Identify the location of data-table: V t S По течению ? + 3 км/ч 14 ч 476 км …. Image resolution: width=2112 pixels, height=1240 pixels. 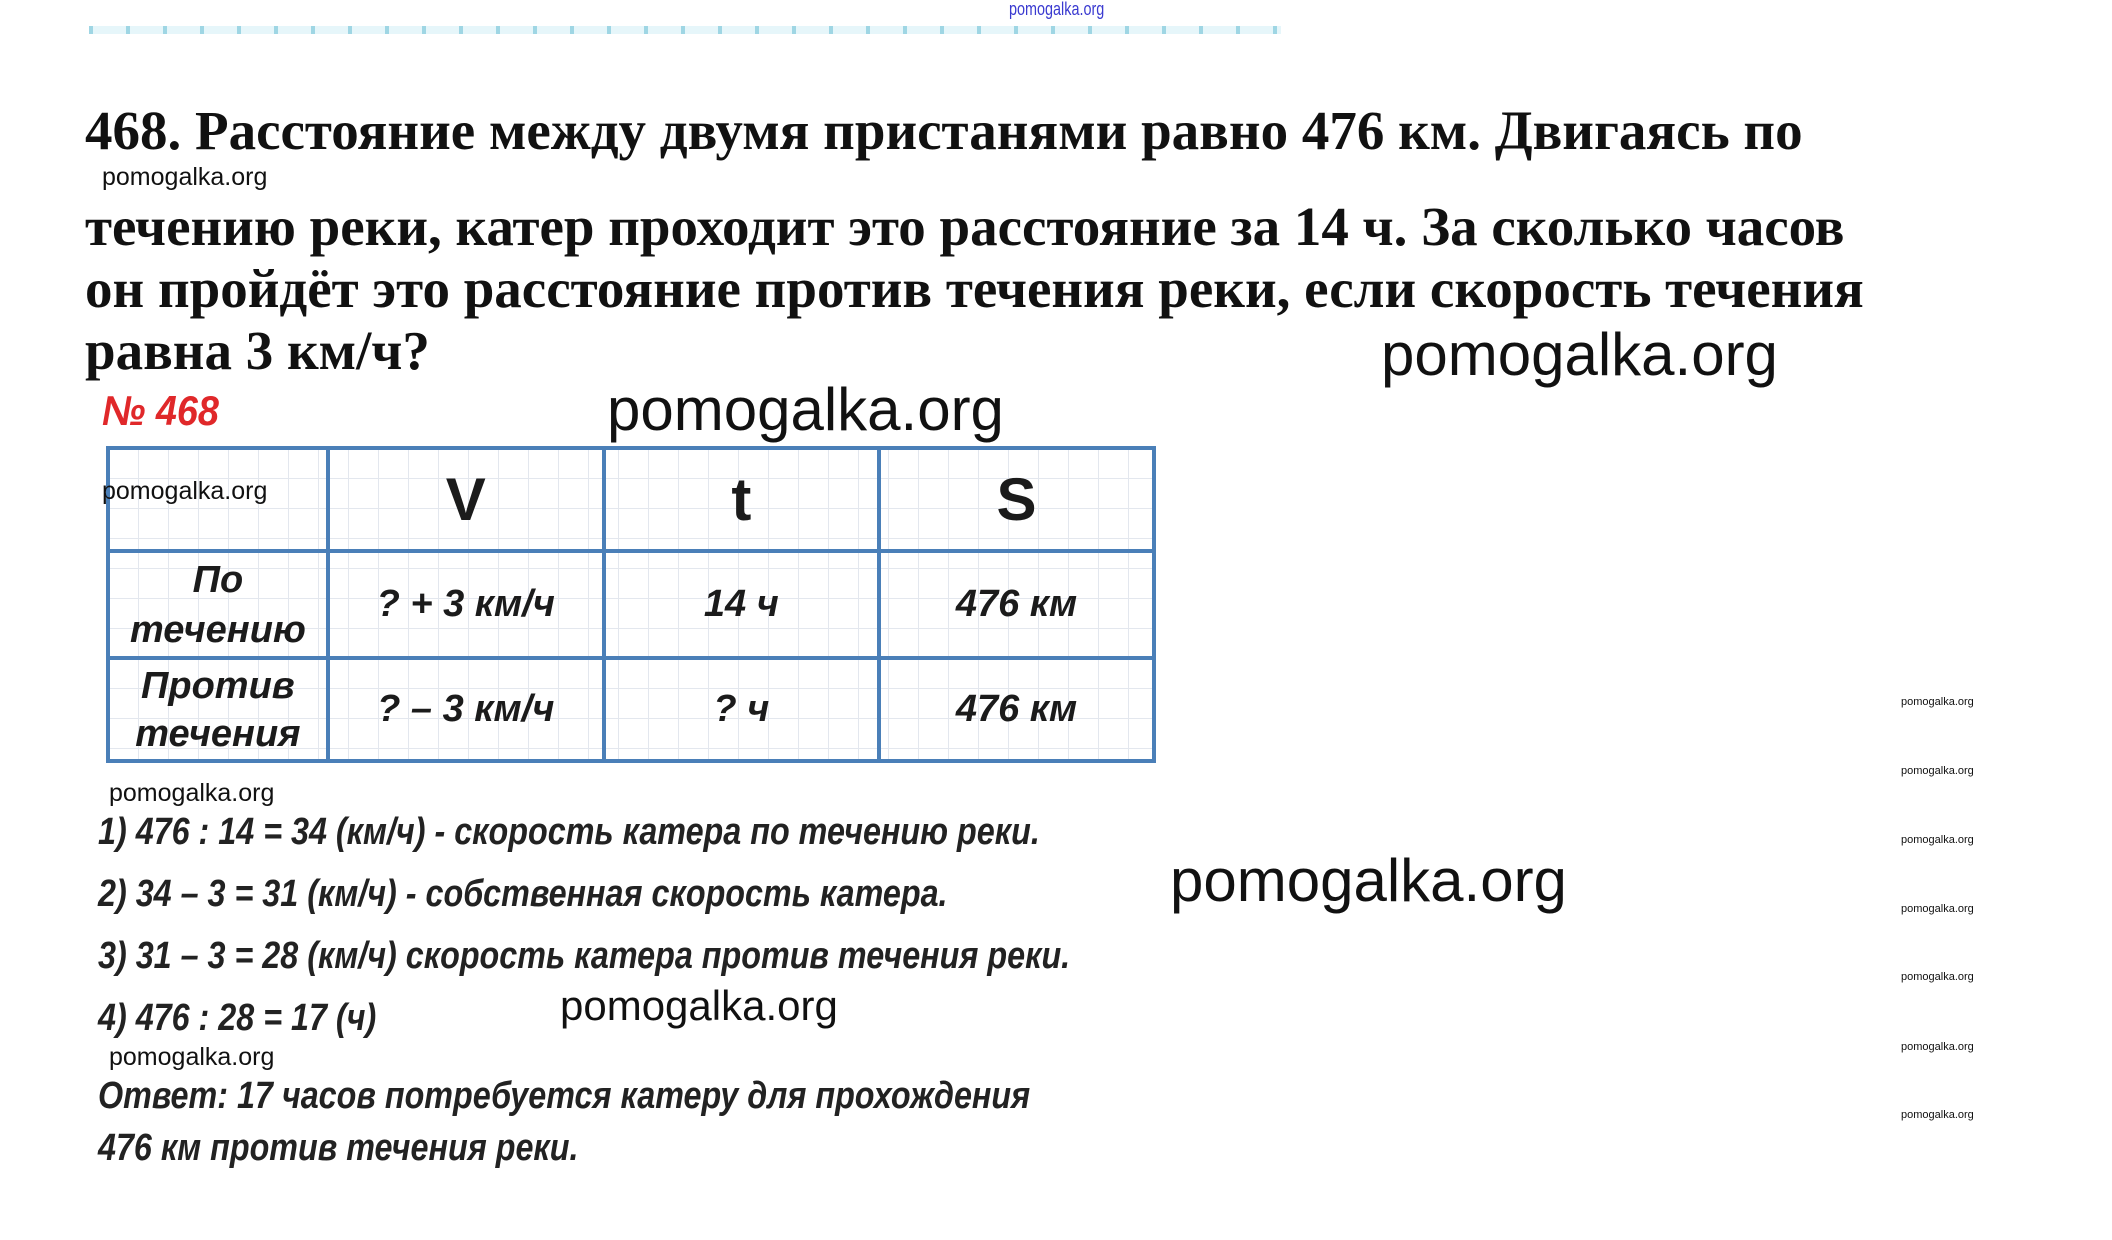
(631, 604).